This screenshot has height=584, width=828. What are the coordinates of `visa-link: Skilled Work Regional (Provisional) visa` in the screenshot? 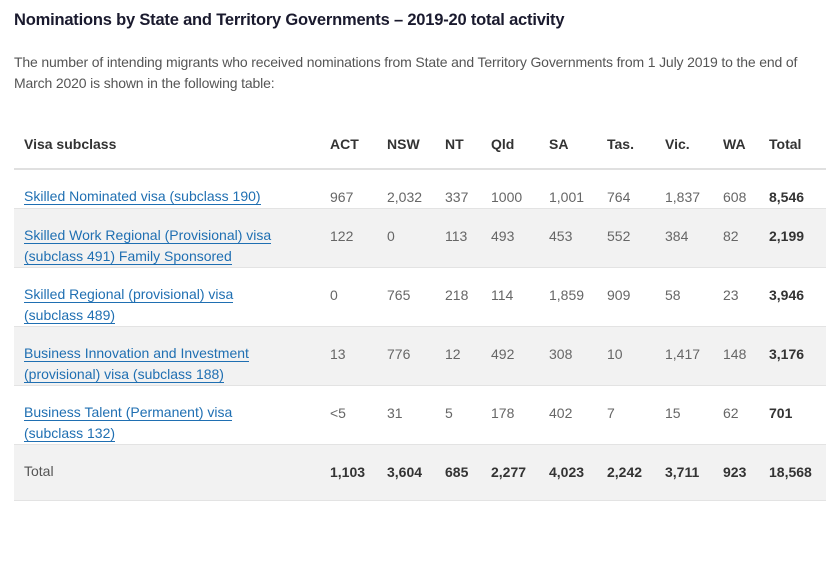 It's located at (148, 235).